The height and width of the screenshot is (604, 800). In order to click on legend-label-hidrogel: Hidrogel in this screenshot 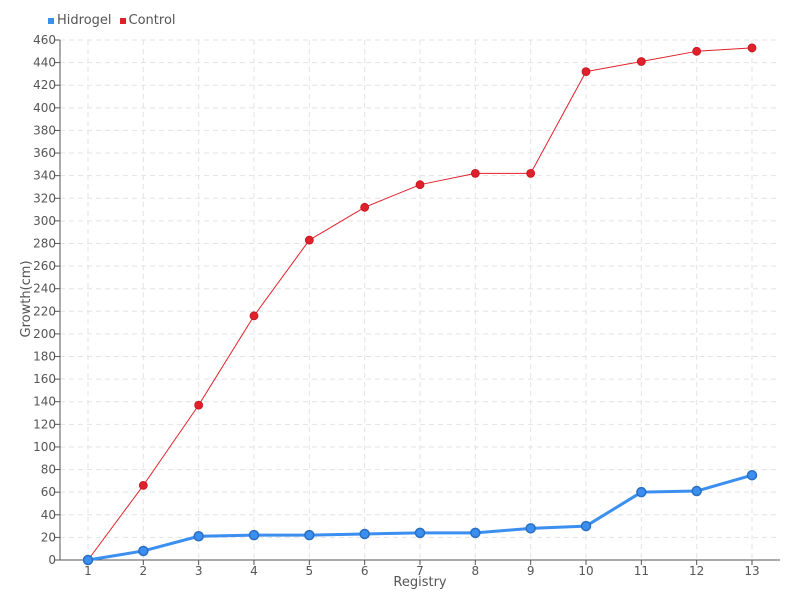, I will do `click(84, 20)`.